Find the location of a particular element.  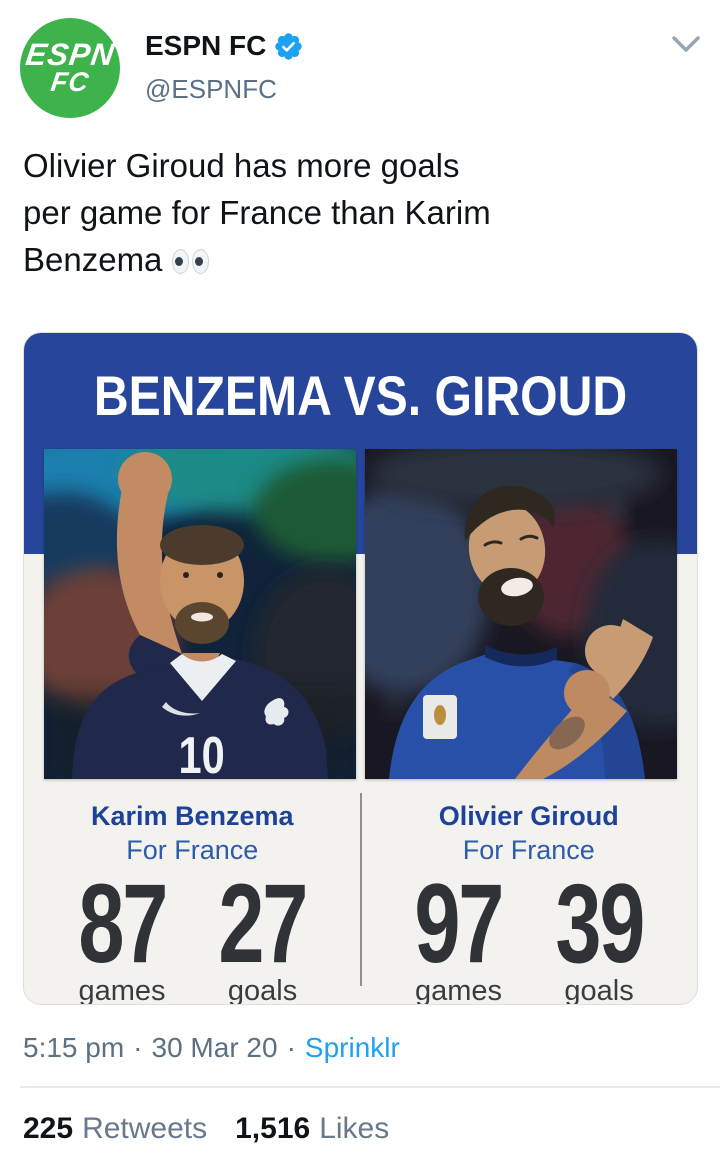

likes-count: 1,516 Likes is located at coordinates (312, 1129).